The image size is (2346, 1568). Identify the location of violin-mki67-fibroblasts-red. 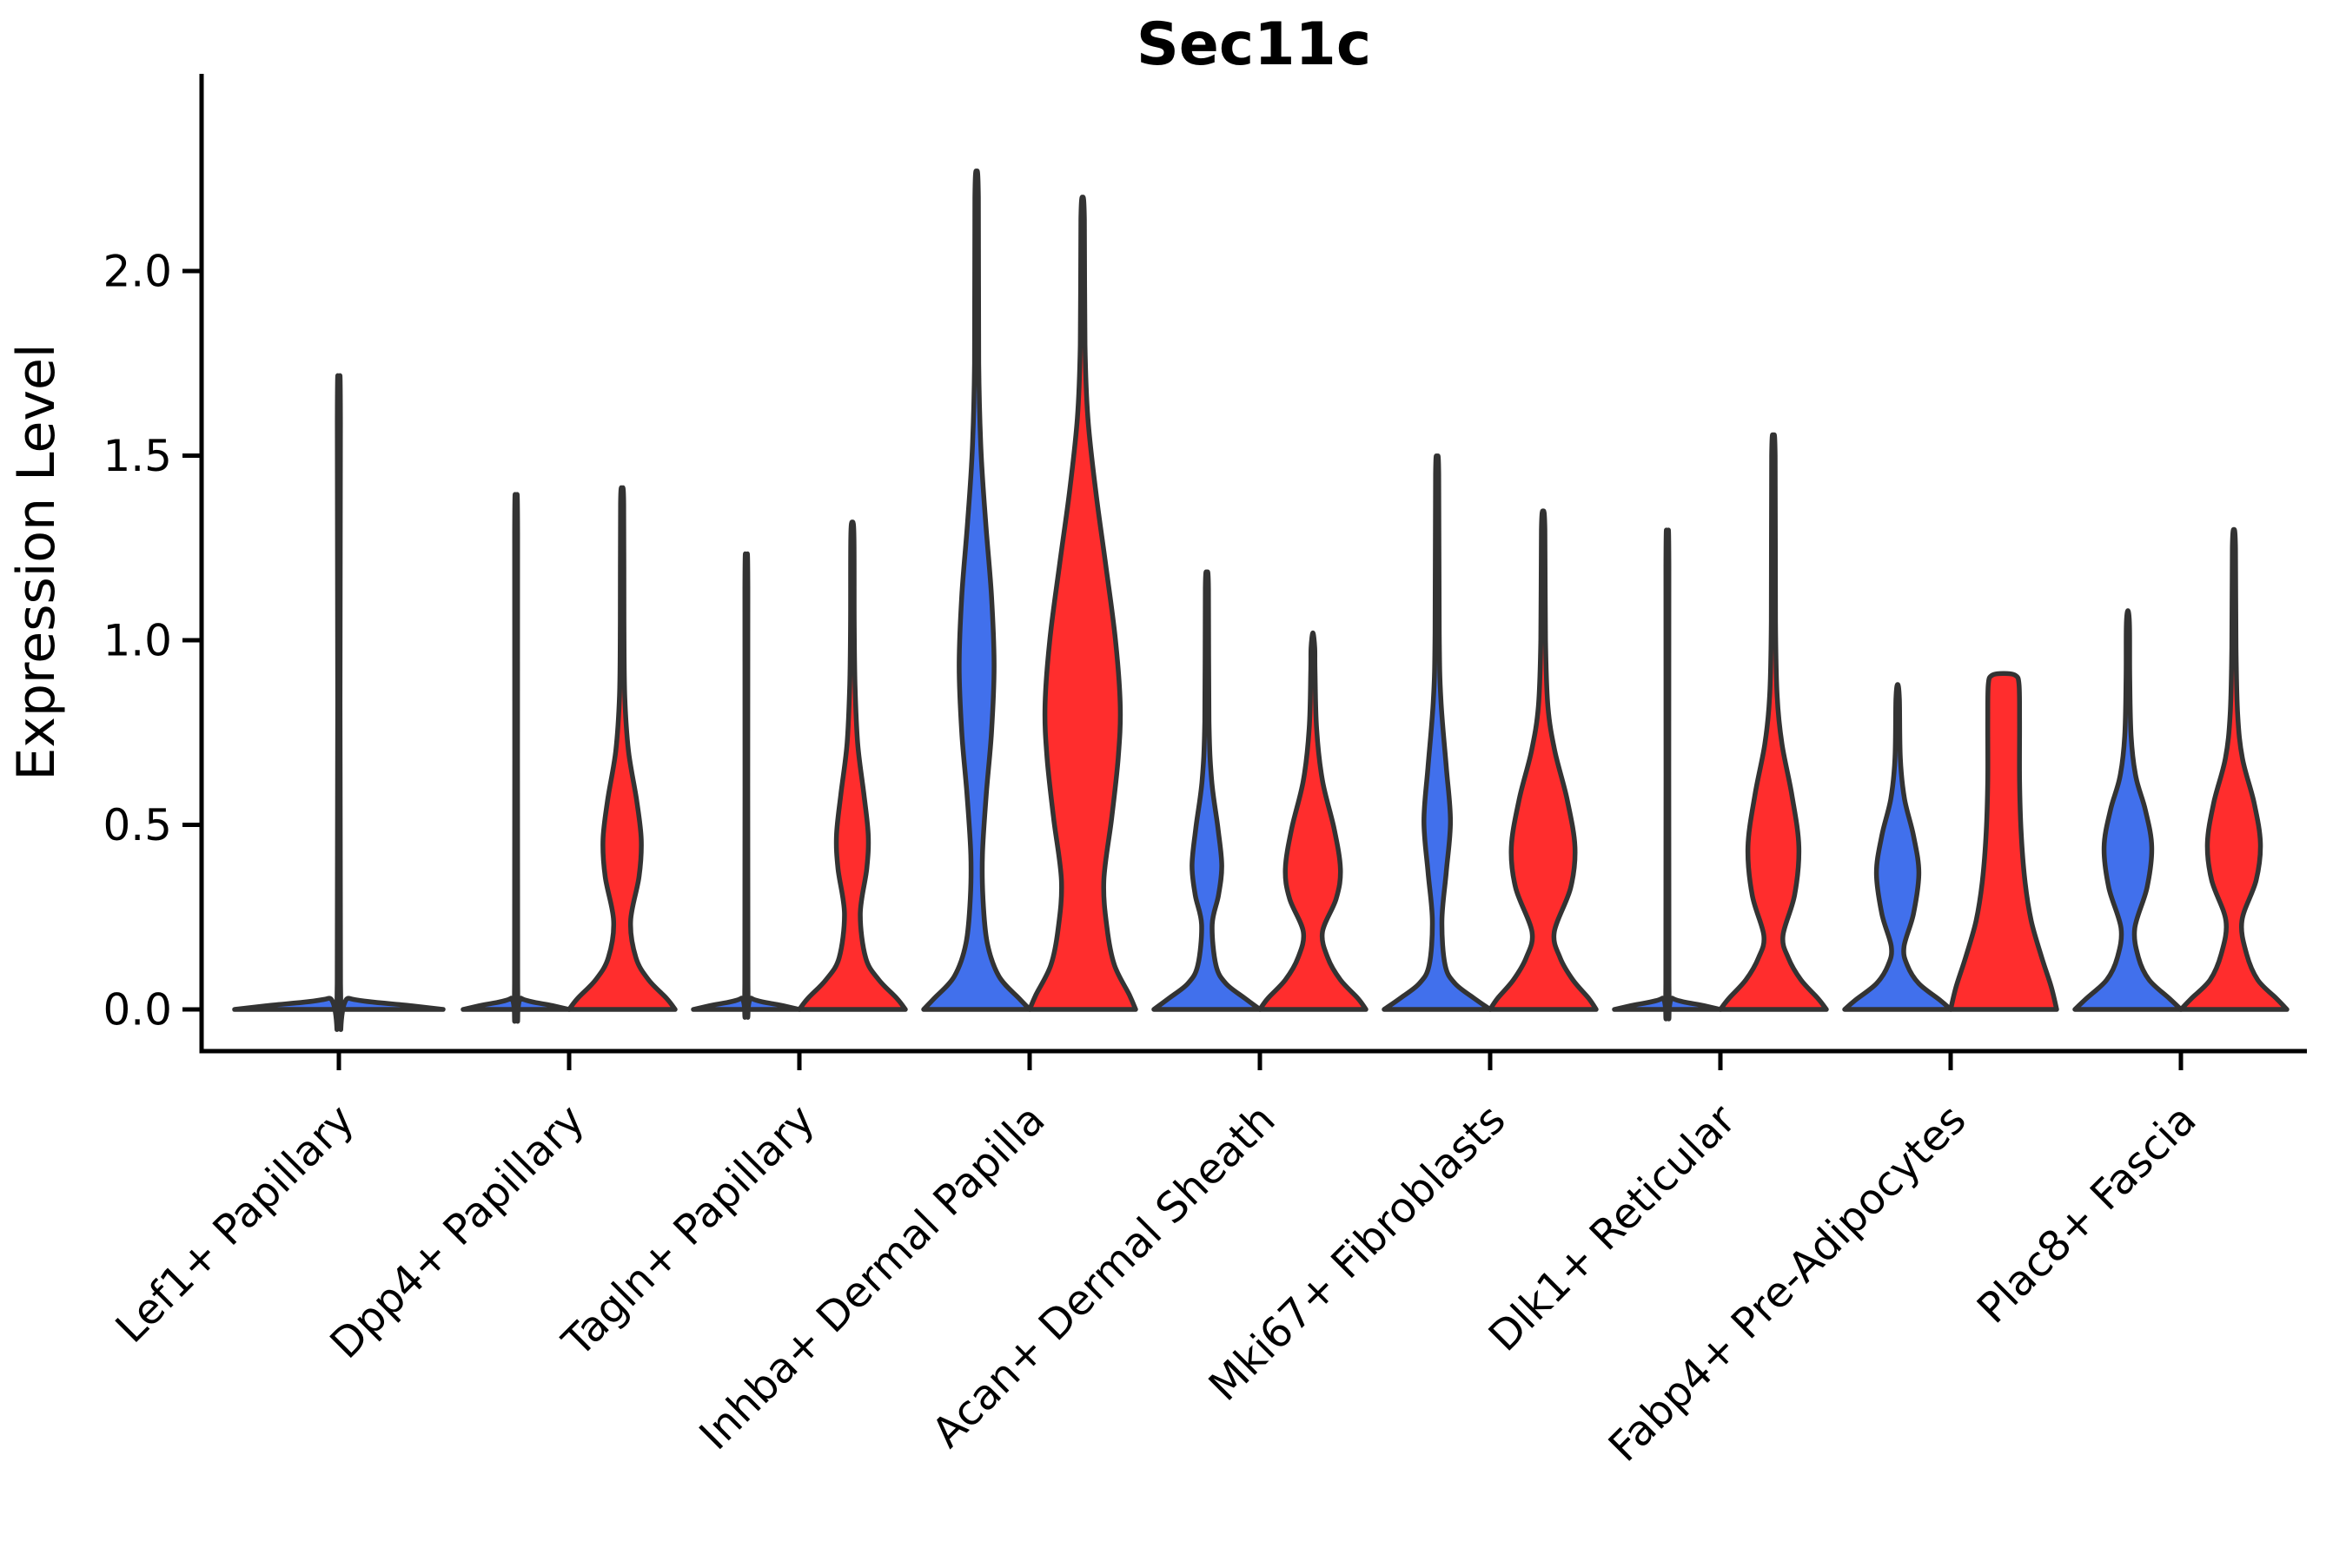
(1544, 760).